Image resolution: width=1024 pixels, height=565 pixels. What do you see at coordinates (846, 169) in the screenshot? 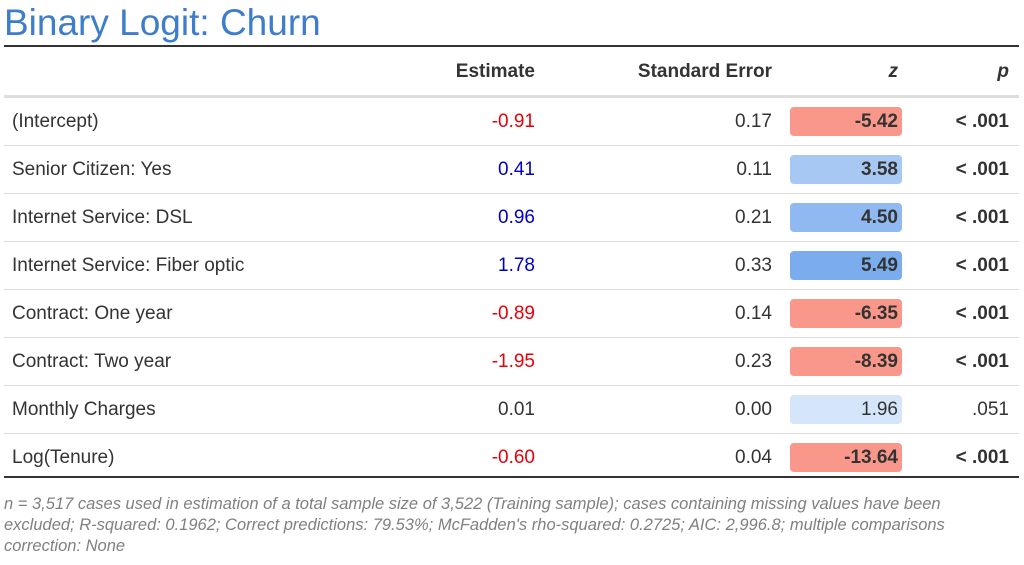
I see `z-cell: 3.58` at bounding box center [846, 169].